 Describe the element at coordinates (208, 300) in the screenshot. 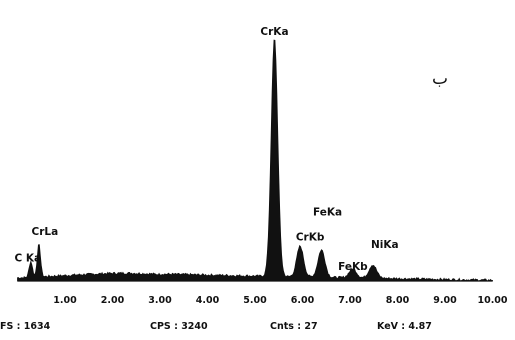

I see `x-tick-label-4-00: 4.00` at that location.